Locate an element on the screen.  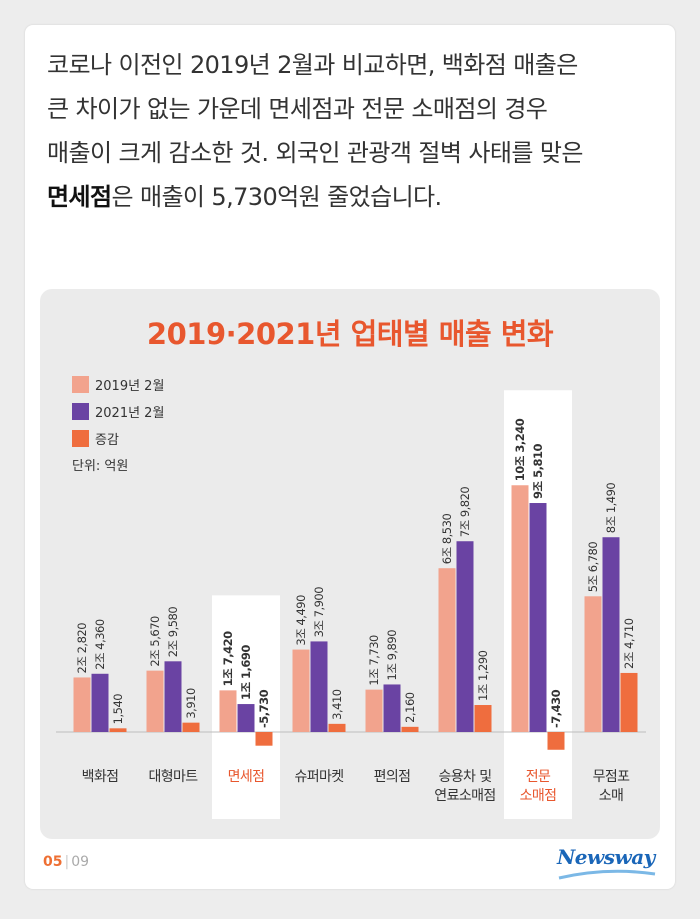
page-indicator: 05 | 09 is located at coordinates (66, 862).